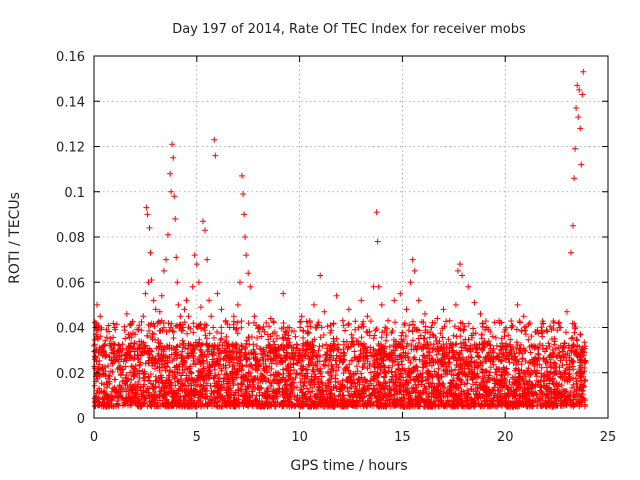 The image size is (640, 480). Describe the element at coordinates (70, 374) in the screenshot. I see `y-tick-label: 0.02` at that location.